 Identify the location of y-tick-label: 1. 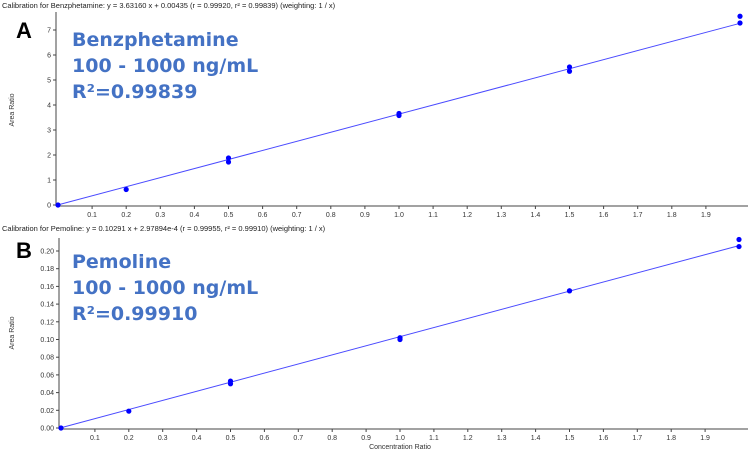
(49, 181).